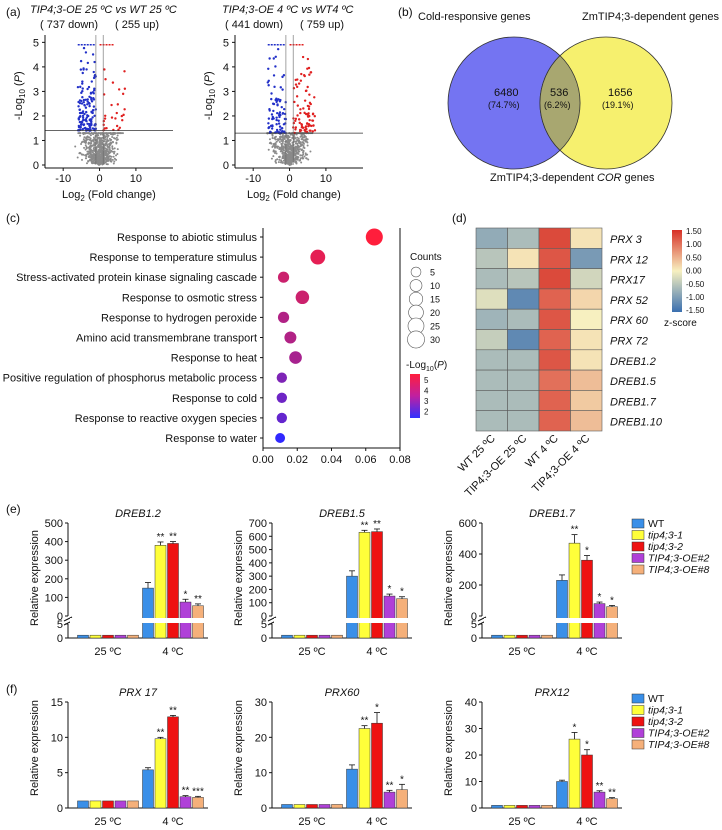 Image resolution: width=722 pixels, height=830 pixels. I want to click on bar-y-tick-label: 200, so click(258, 590).